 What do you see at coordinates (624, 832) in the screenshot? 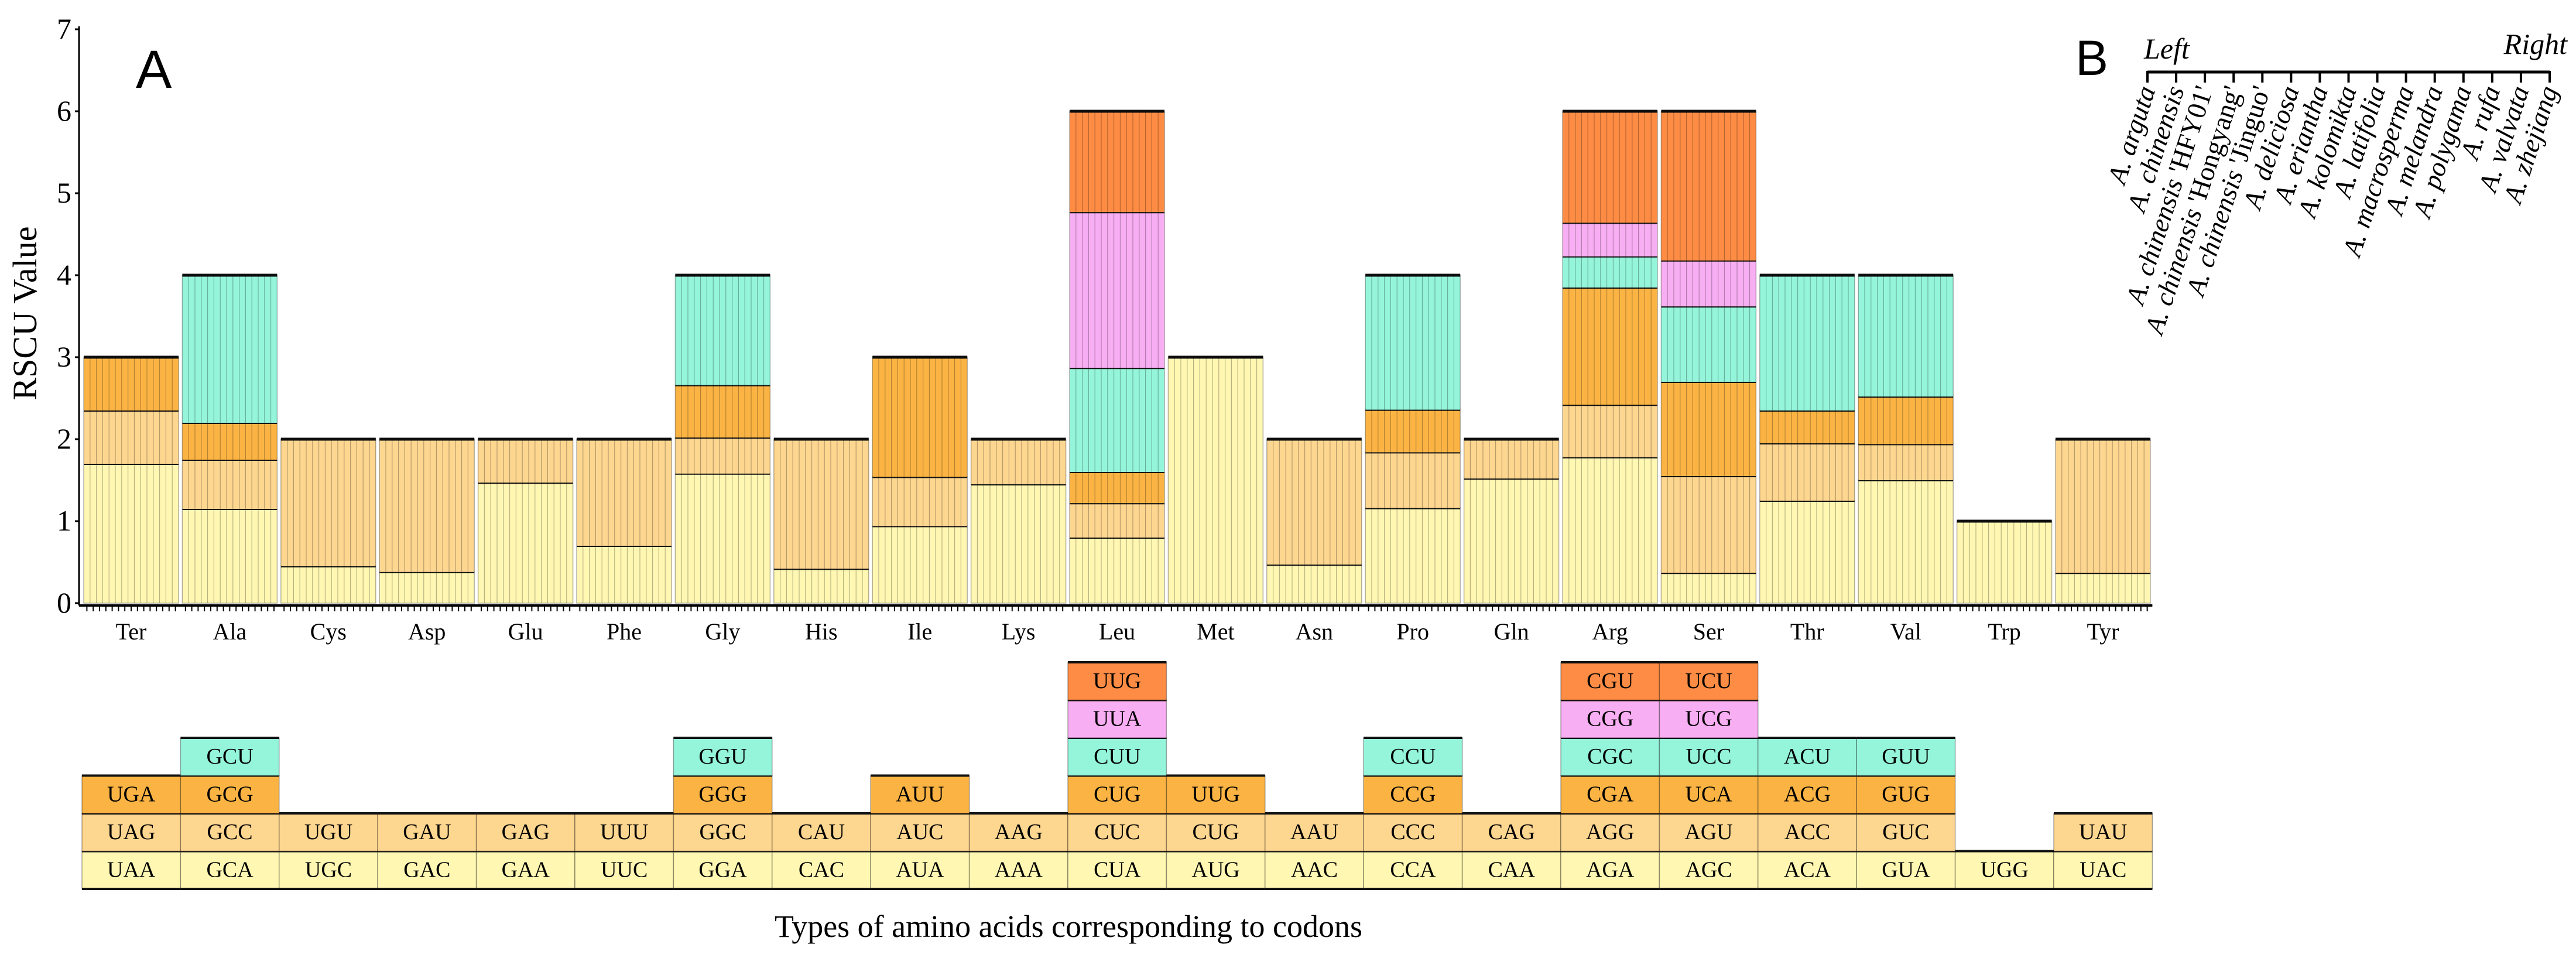
I see `codon-label: UUU` at bounding box center [624, 832].